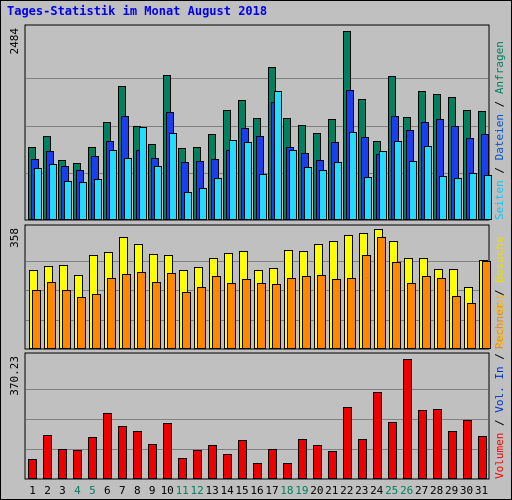  What do you see at coordinates (466, 490) in the screenshot?
I see `x-tick-label: 30` at bounding box center [466, 490].